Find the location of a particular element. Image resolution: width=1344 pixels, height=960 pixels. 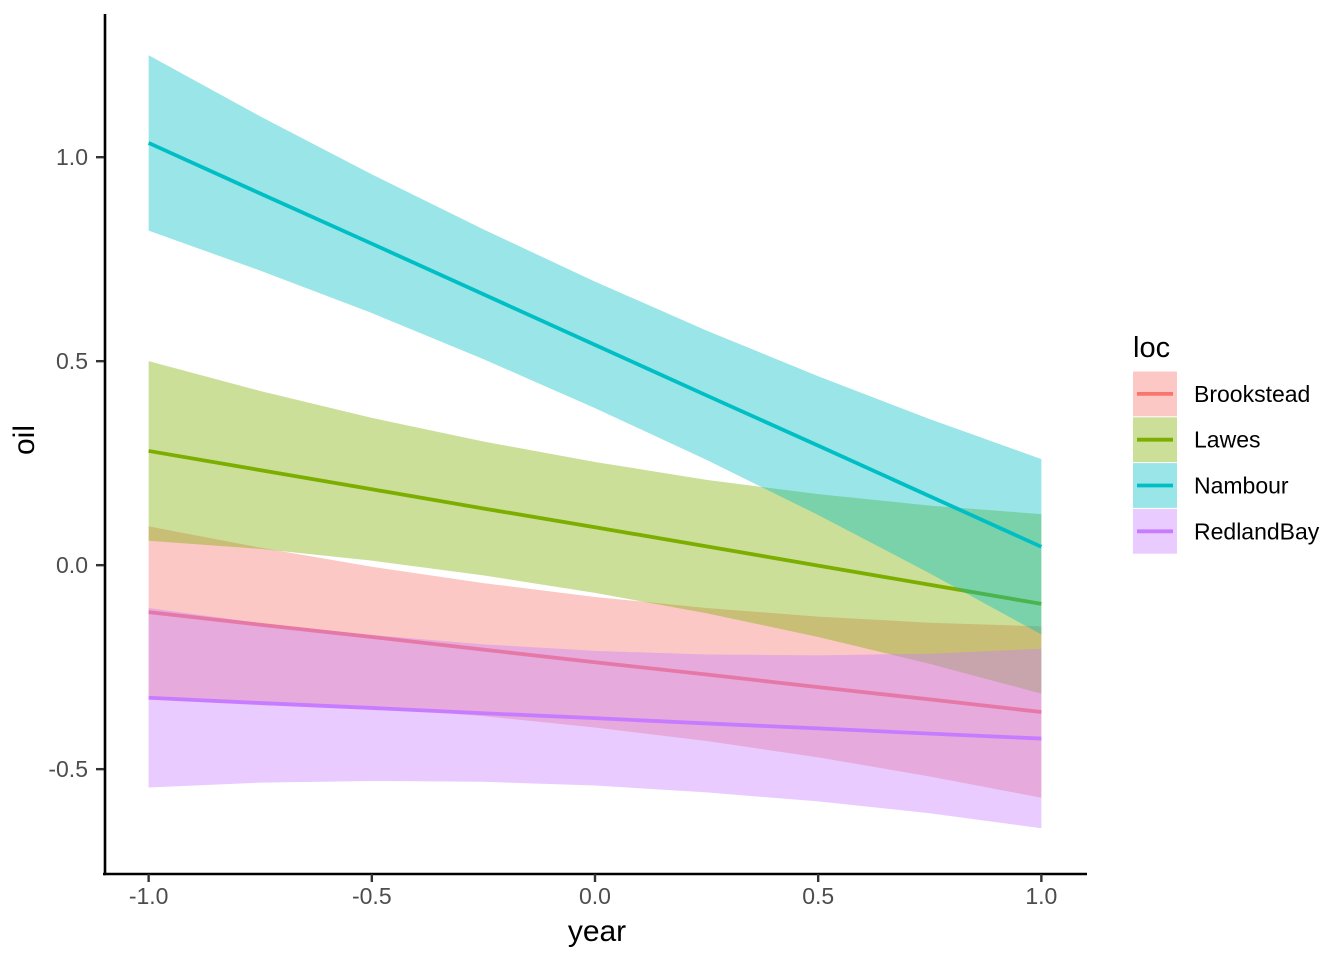

legend-keys: Brookstead Lawes Nambour RedlandBay is located at coordinates (1226, 462).